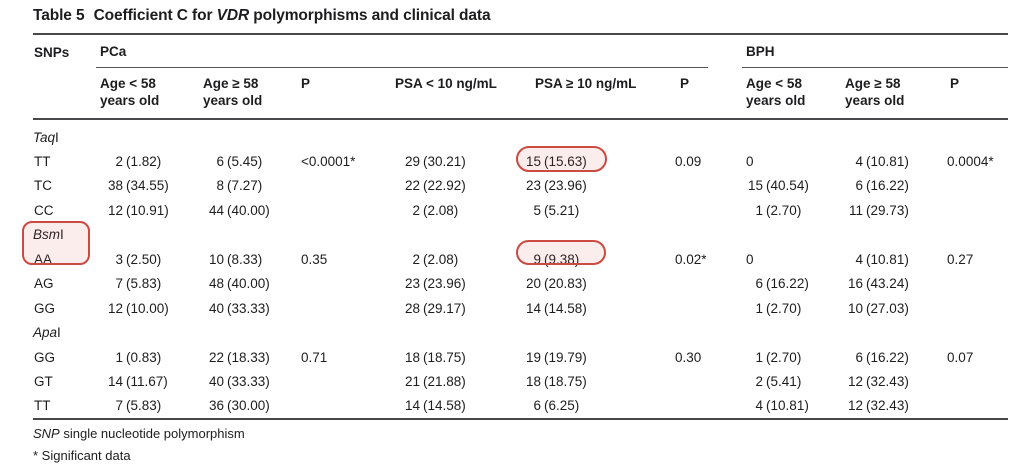 This screenshot has width=1020, height=472. Describe the element at coordinates (435, 357) in the screenshot. I see `table-cell: 18 (18.75)` at that location.